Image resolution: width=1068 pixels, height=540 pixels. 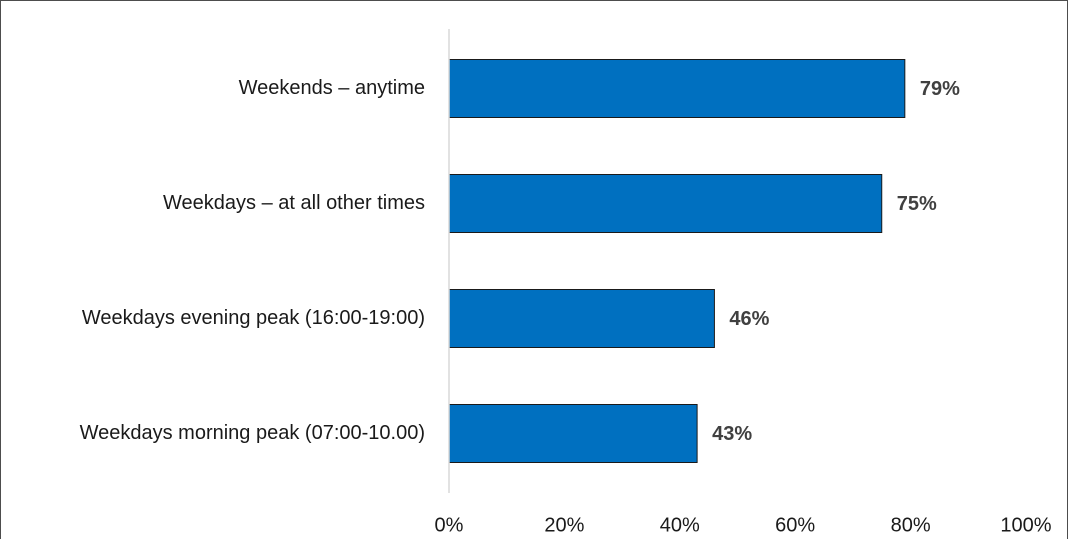 I want to click on x-tick-label: 80%, so click(x=911, y=525).